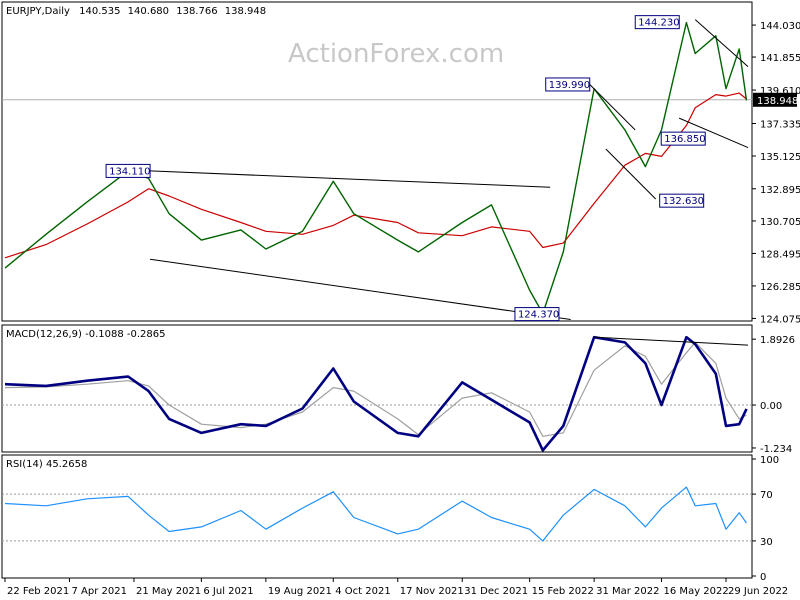 The image size is (800, 600). Describe the element at coordinates (245, 11) in the screenshot. I see `ohlc-close: 138.948` at that location.